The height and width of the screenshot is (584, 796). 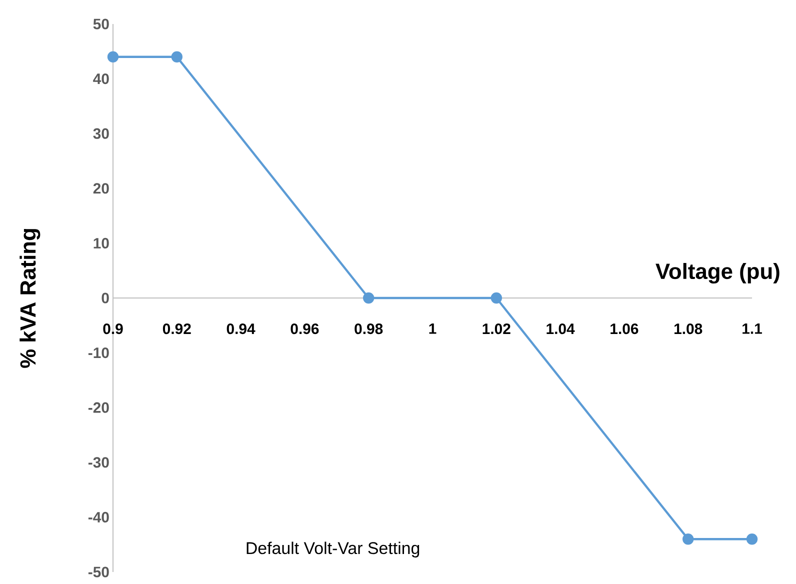 I want to click on y-axis-title: % kVA Rating, so click(x=30, y=298).